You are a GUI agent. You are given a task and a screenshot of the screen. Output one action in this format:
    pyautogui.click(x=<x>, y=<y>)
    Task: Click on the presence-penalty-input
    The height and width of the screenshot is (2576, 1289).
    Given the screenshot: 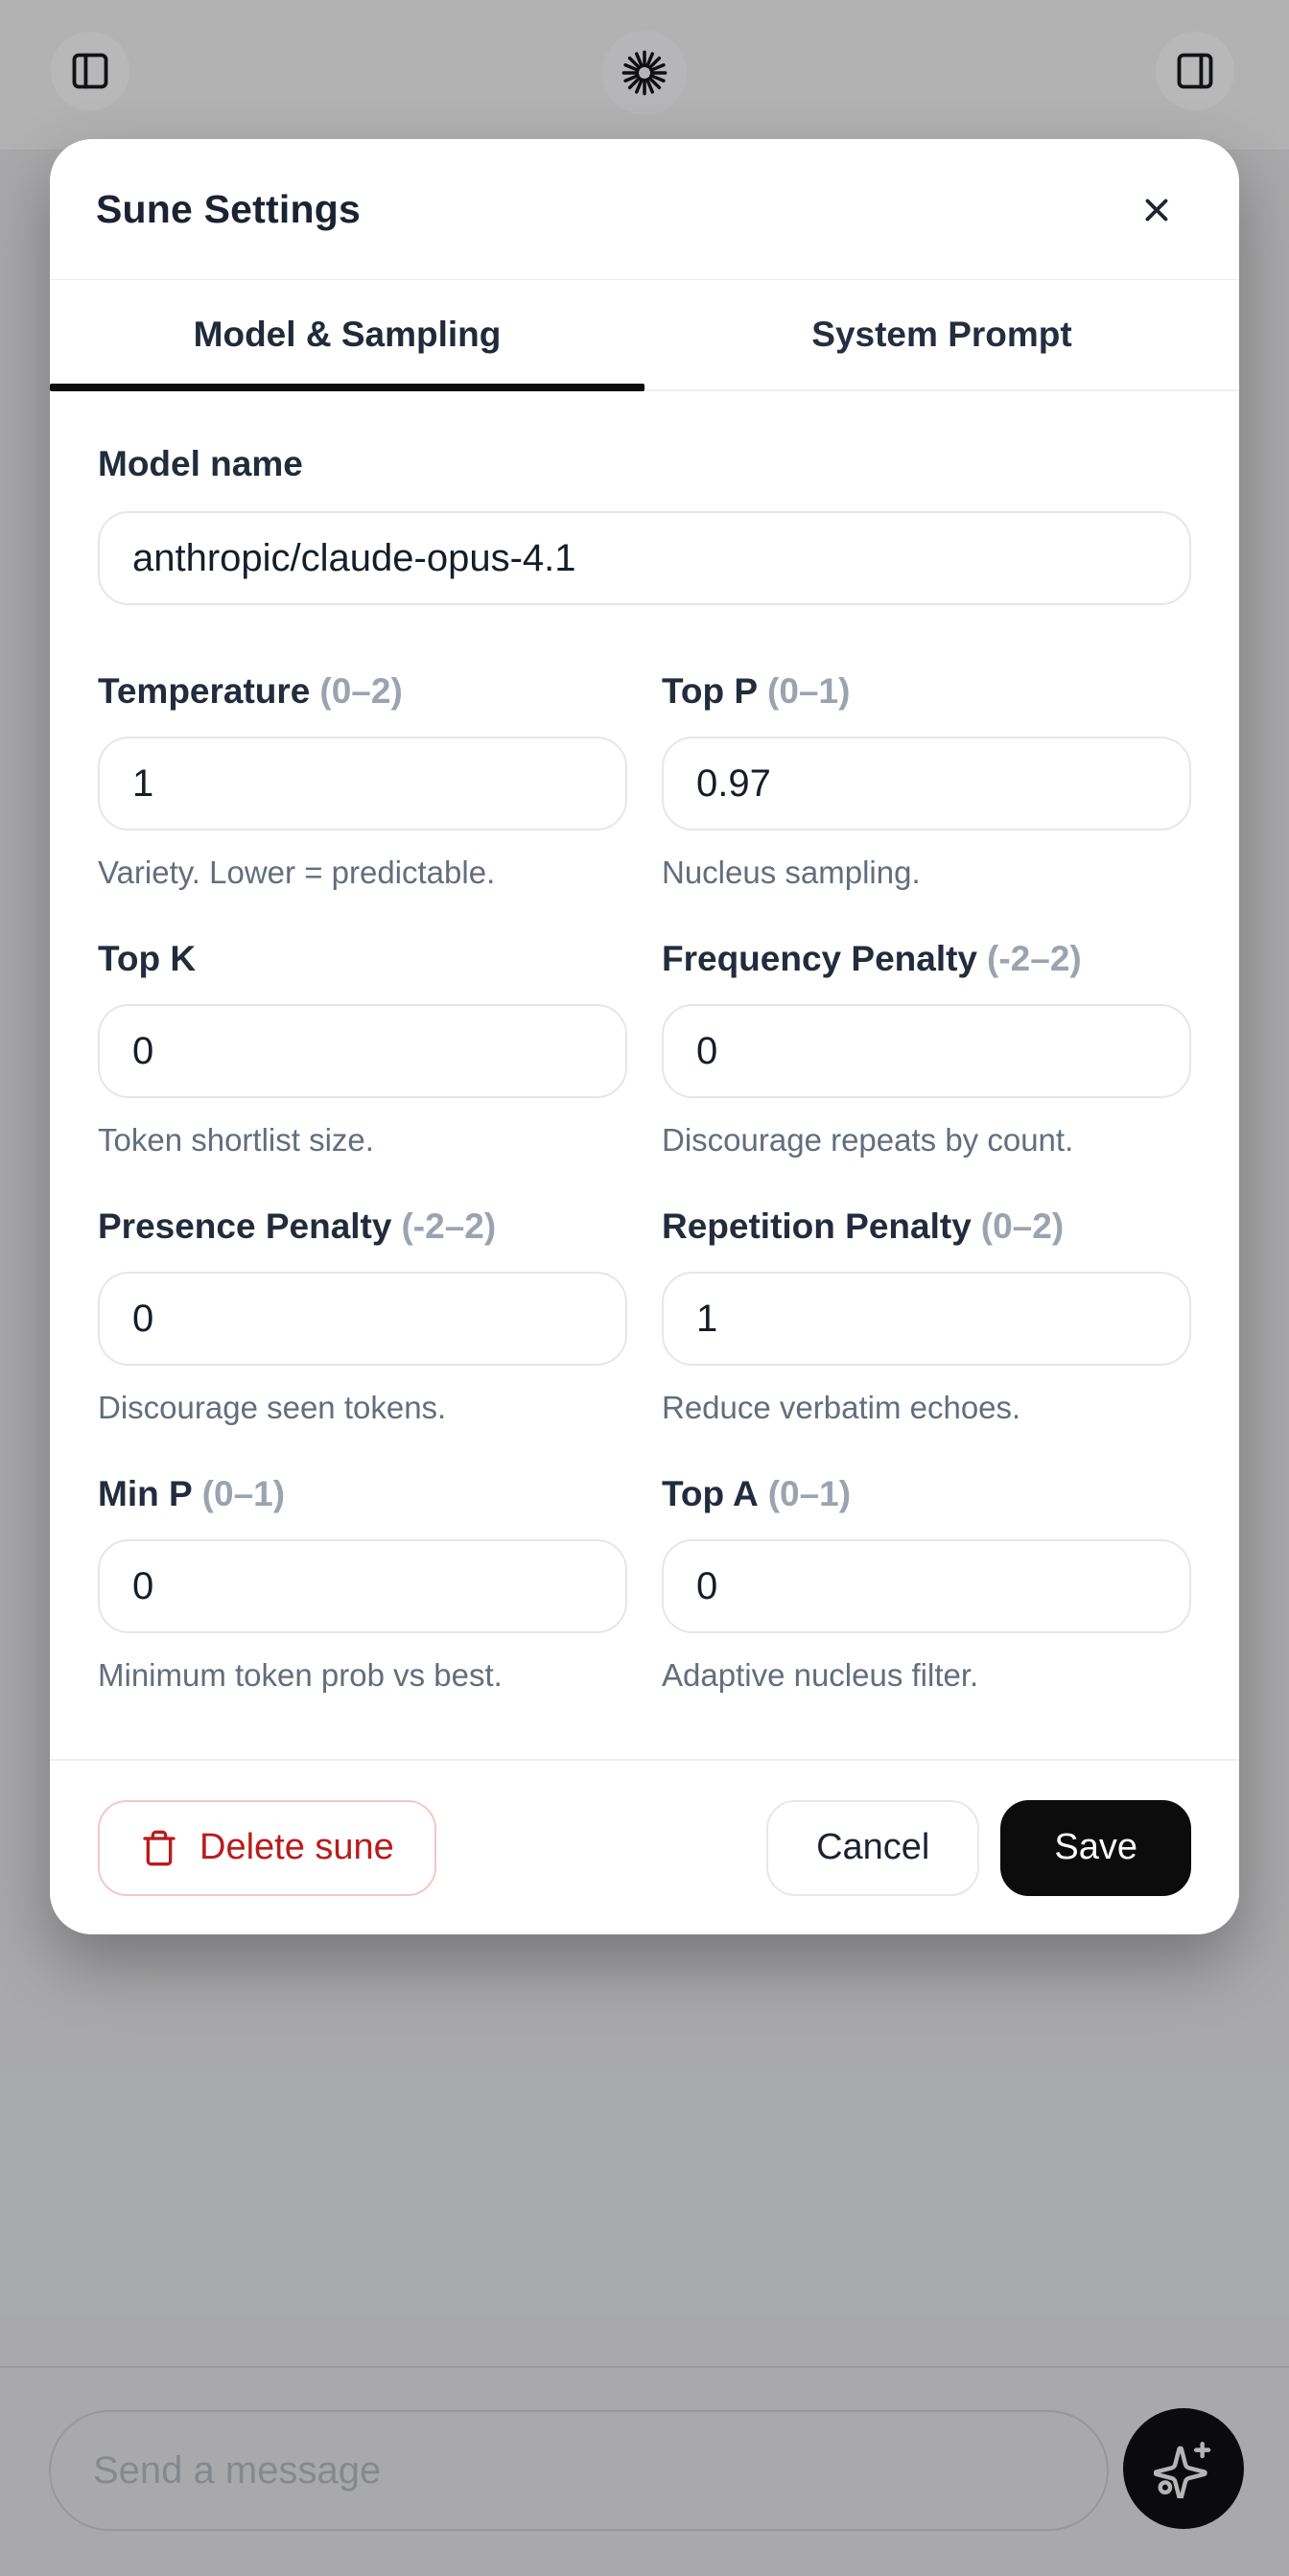 What is the action you would take?
    pyautogui.click(x=362, y=1319)
    